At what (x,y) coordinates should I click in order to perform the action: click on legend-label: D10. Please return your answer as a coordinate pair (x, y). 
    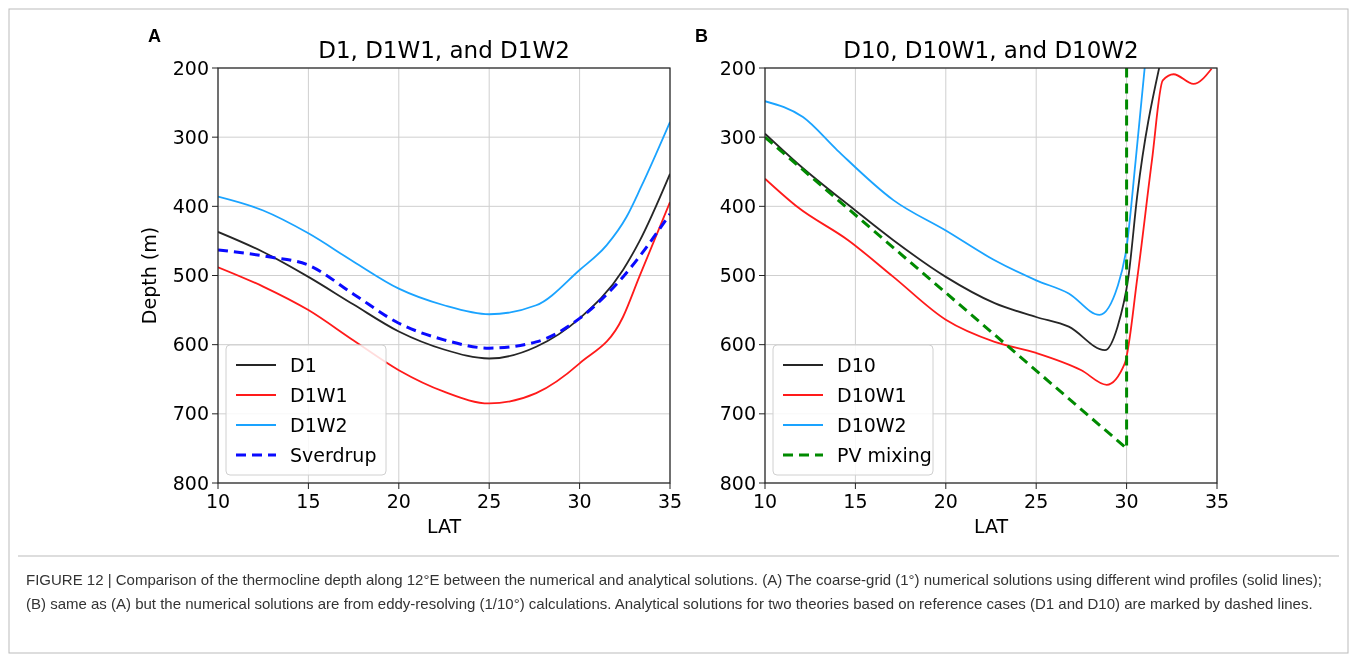
    Looking at the image, I should click on (856, 364).